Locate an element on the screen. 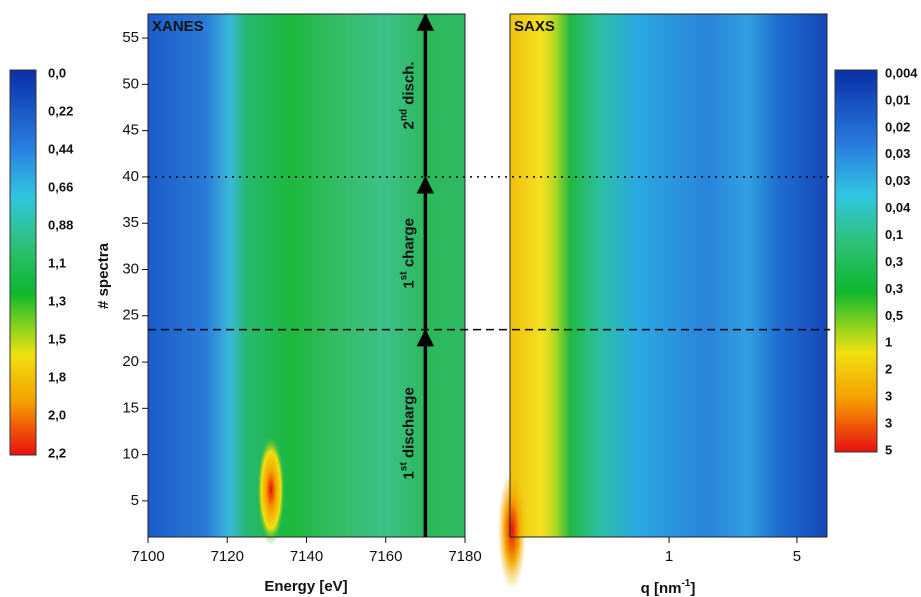 This screenshot has width=921, height=597. colorbar-label: 0,004 is located at coordinates (901, 72).